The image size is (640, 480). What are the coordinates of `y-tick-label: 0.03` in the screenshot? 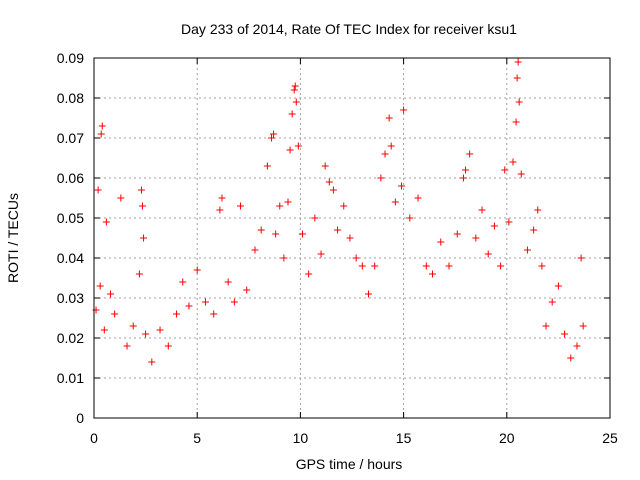 It's located at (70, 298).